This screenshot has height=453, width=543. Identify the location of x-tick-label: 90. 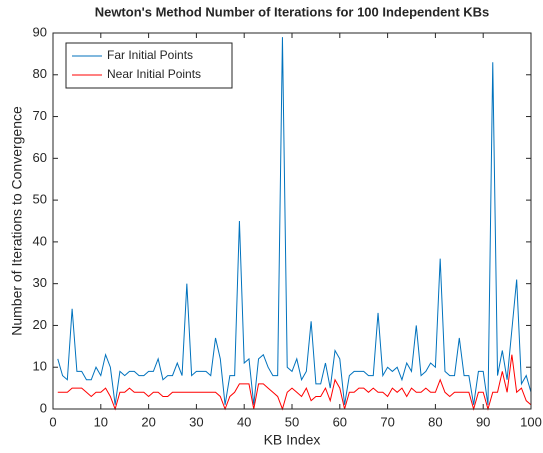
(483, 421).